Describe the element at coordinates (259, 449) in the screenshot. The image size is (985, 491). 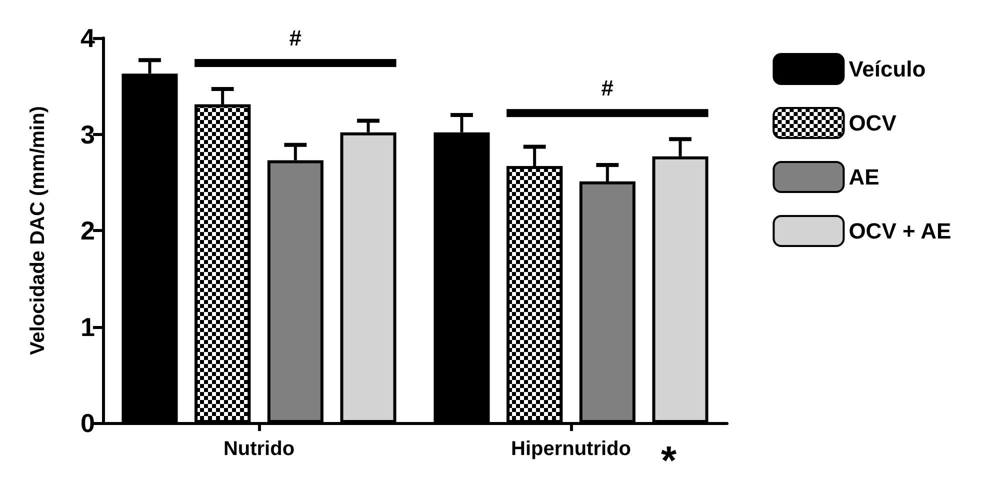
I see `x-tick-label: Nutrido` at that location.